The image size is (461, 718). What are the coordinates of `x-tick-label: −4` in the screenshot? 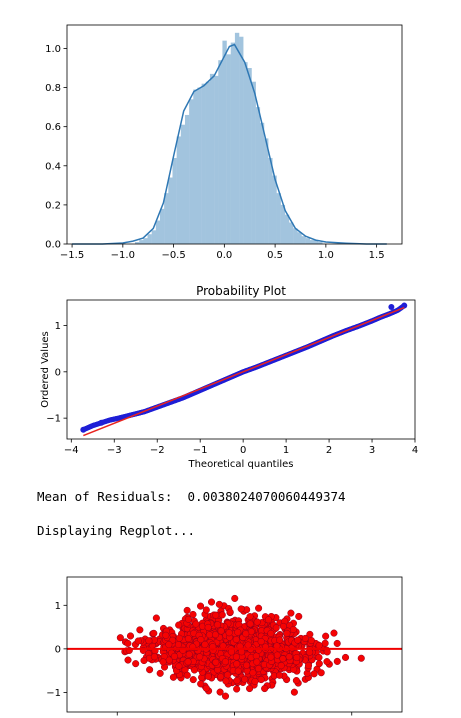 It's located at (71, 450).